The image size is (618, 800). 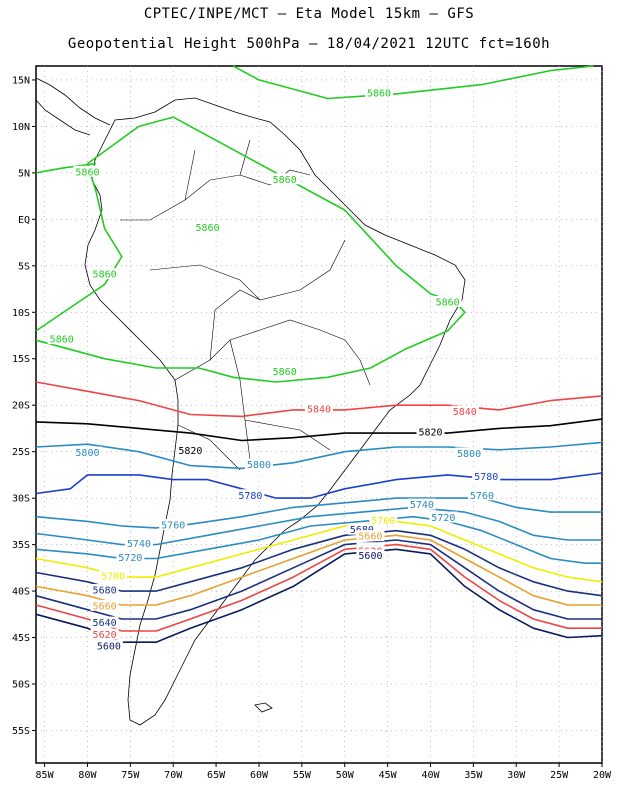 What do you see at coordinates (216, 775) in the screenshot?
I see `lon-tick-label: 65W` at bounding box center [216, 775].